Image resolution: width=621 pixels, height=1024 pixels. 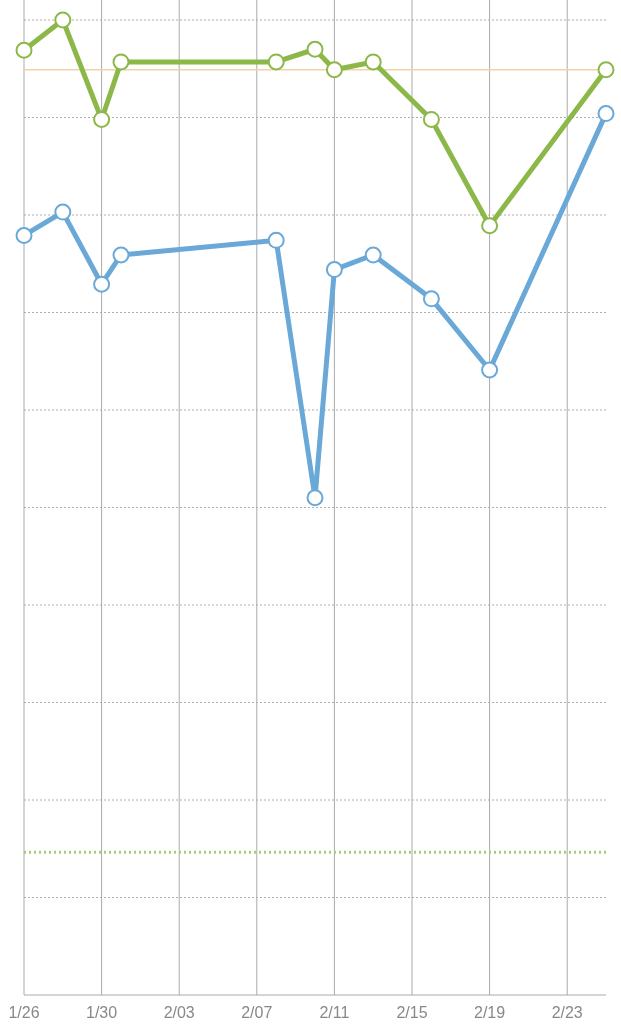 What do you see at coordinates (490, 1012) in the screenshot?
I see `x-tick-label: 2/19` at bounding box center [490, 1012].